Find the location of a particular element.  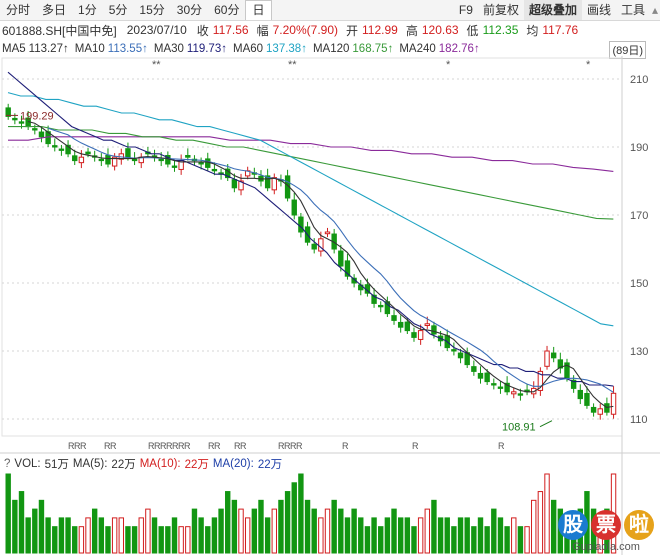

period-toolbar: 分时 多日 1分 5分 15分 30分 60分日 F9 前复权 超级叠加 画线 工具 ▴ is located at coordinates (330, 10).